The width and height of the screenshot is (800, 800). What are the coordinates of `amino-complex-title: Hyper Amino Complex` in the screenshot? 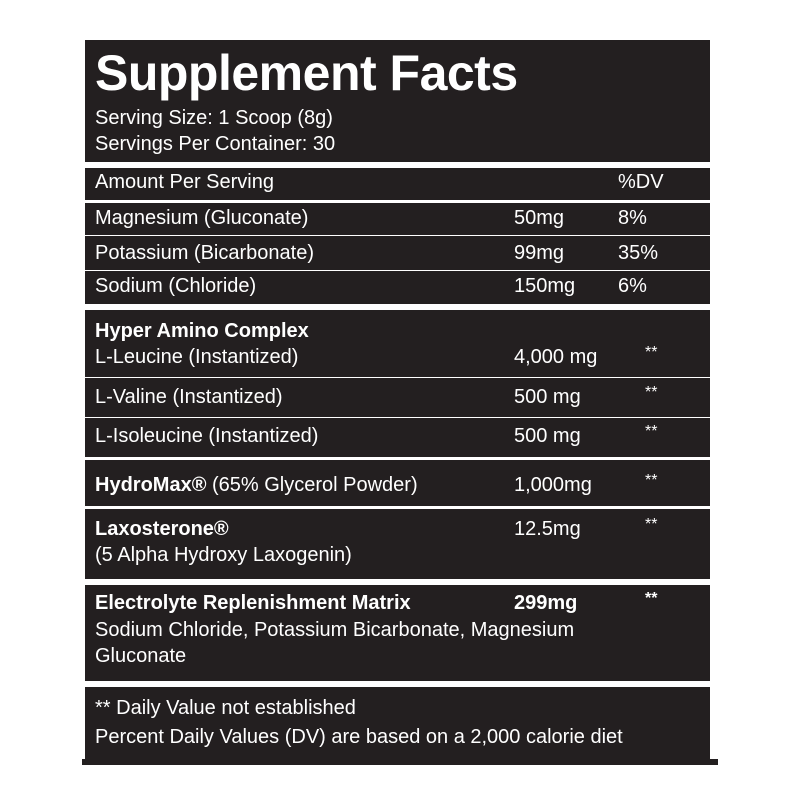 It's located at (202, 331).